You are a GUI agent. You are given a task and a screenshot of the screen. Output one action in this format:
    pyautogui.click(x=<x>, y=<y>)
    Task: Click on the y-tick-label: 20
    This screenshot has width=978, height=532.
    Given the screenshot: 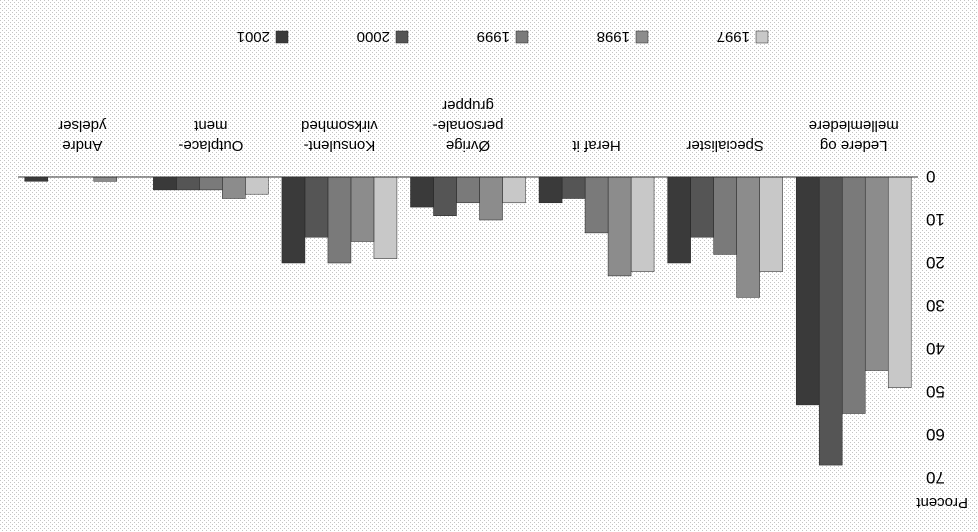 What is the action you would take?
    pyautogui.click(x=935, y=262)
    